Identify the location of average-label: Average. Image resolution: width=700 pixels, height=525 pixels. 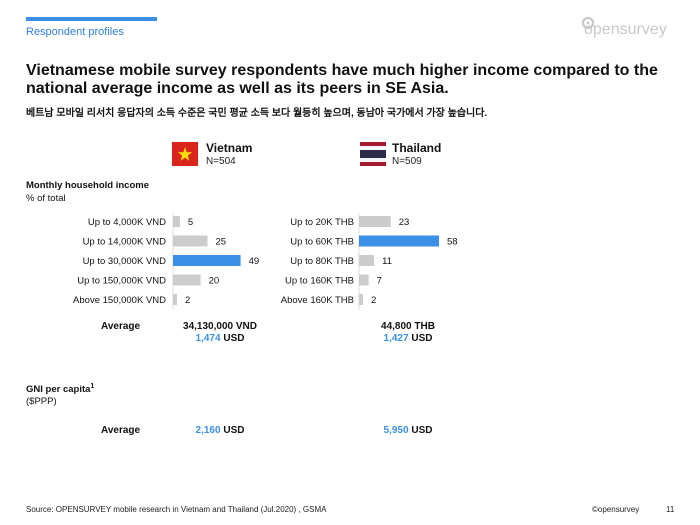
(121, 326).